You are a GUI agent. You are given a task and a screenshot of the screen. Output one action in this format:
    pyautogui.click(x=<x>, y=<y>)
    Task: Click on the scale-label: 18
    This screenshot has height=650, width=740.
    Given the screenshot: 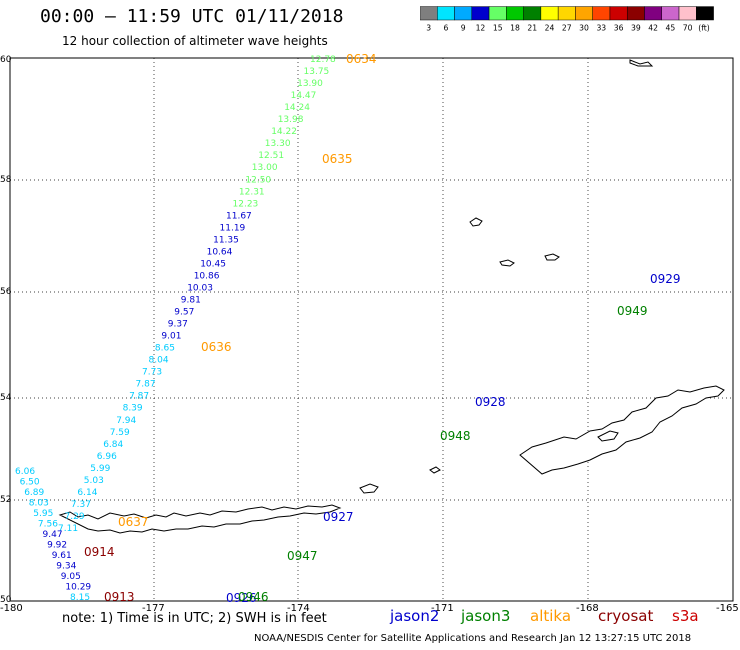 What is the action you would take?
    pyautogui.click(x=515, y=28)
    